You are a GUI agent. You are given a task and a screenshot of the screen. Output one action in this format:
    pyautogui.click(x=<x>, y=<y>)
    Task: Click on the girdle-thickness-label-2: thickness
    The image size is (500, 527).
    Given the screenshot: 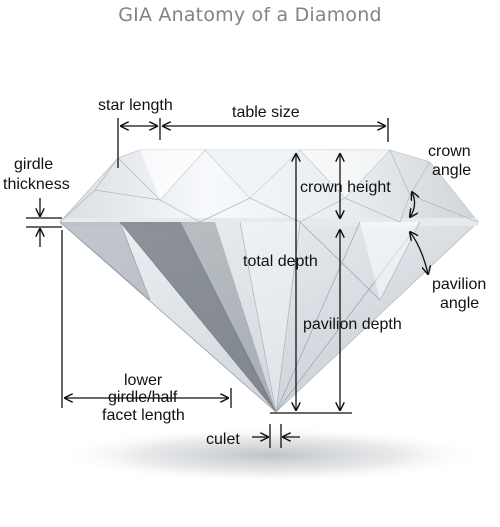 What is the action you would take?
    pyautogui.click(x=36, y=184)
    